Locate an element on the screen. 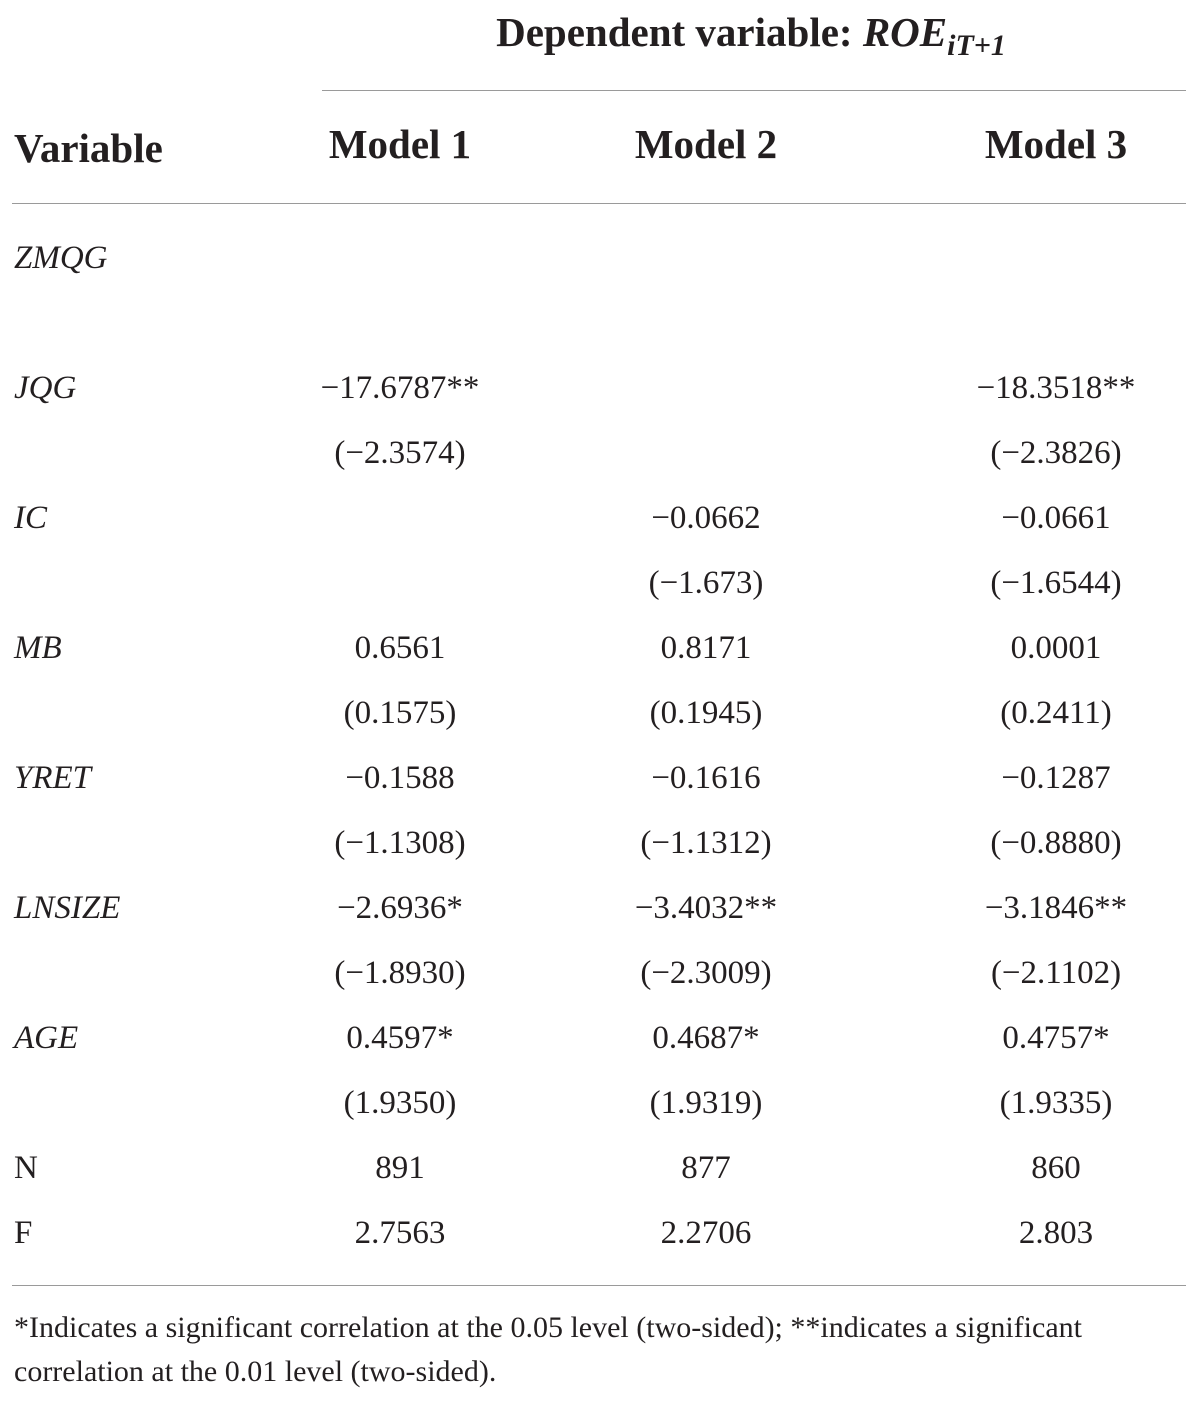  row-label-yret: YRET is located at coordinates (53, 778).